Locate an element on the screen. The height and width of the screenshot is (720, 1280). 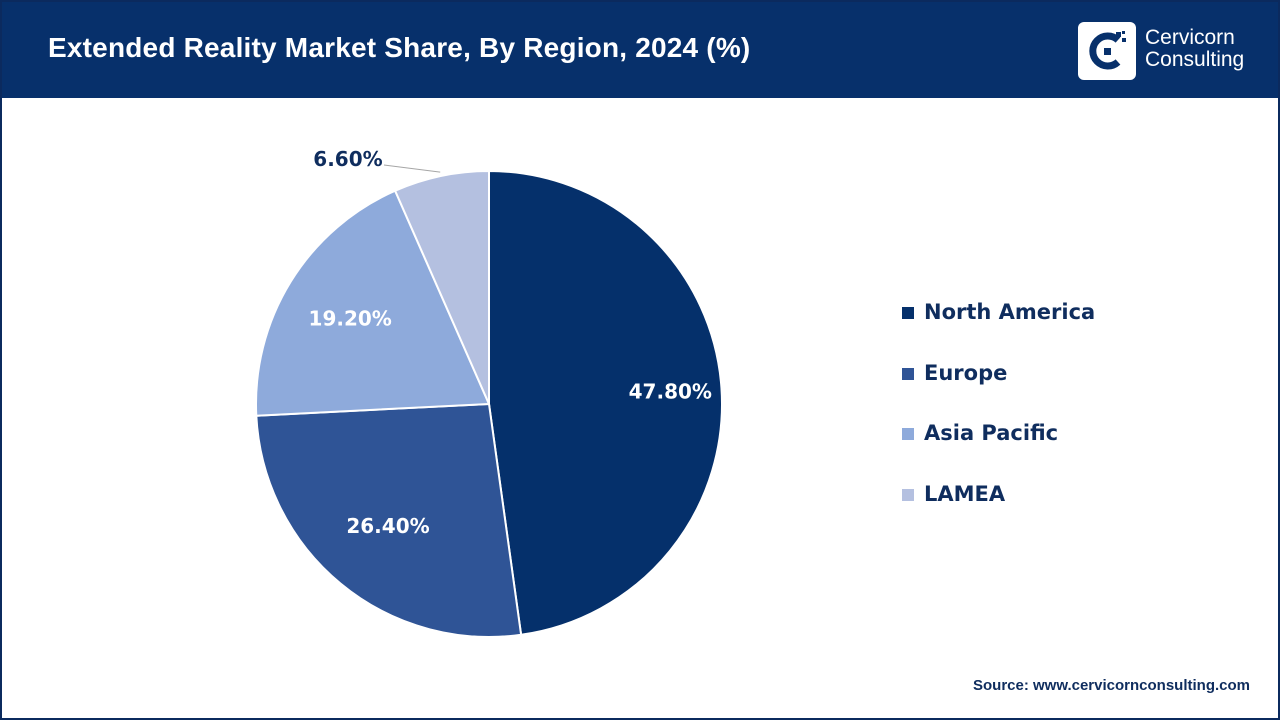
data-label-asia-pacific: 19.20% is located at coordinates (350, 318).